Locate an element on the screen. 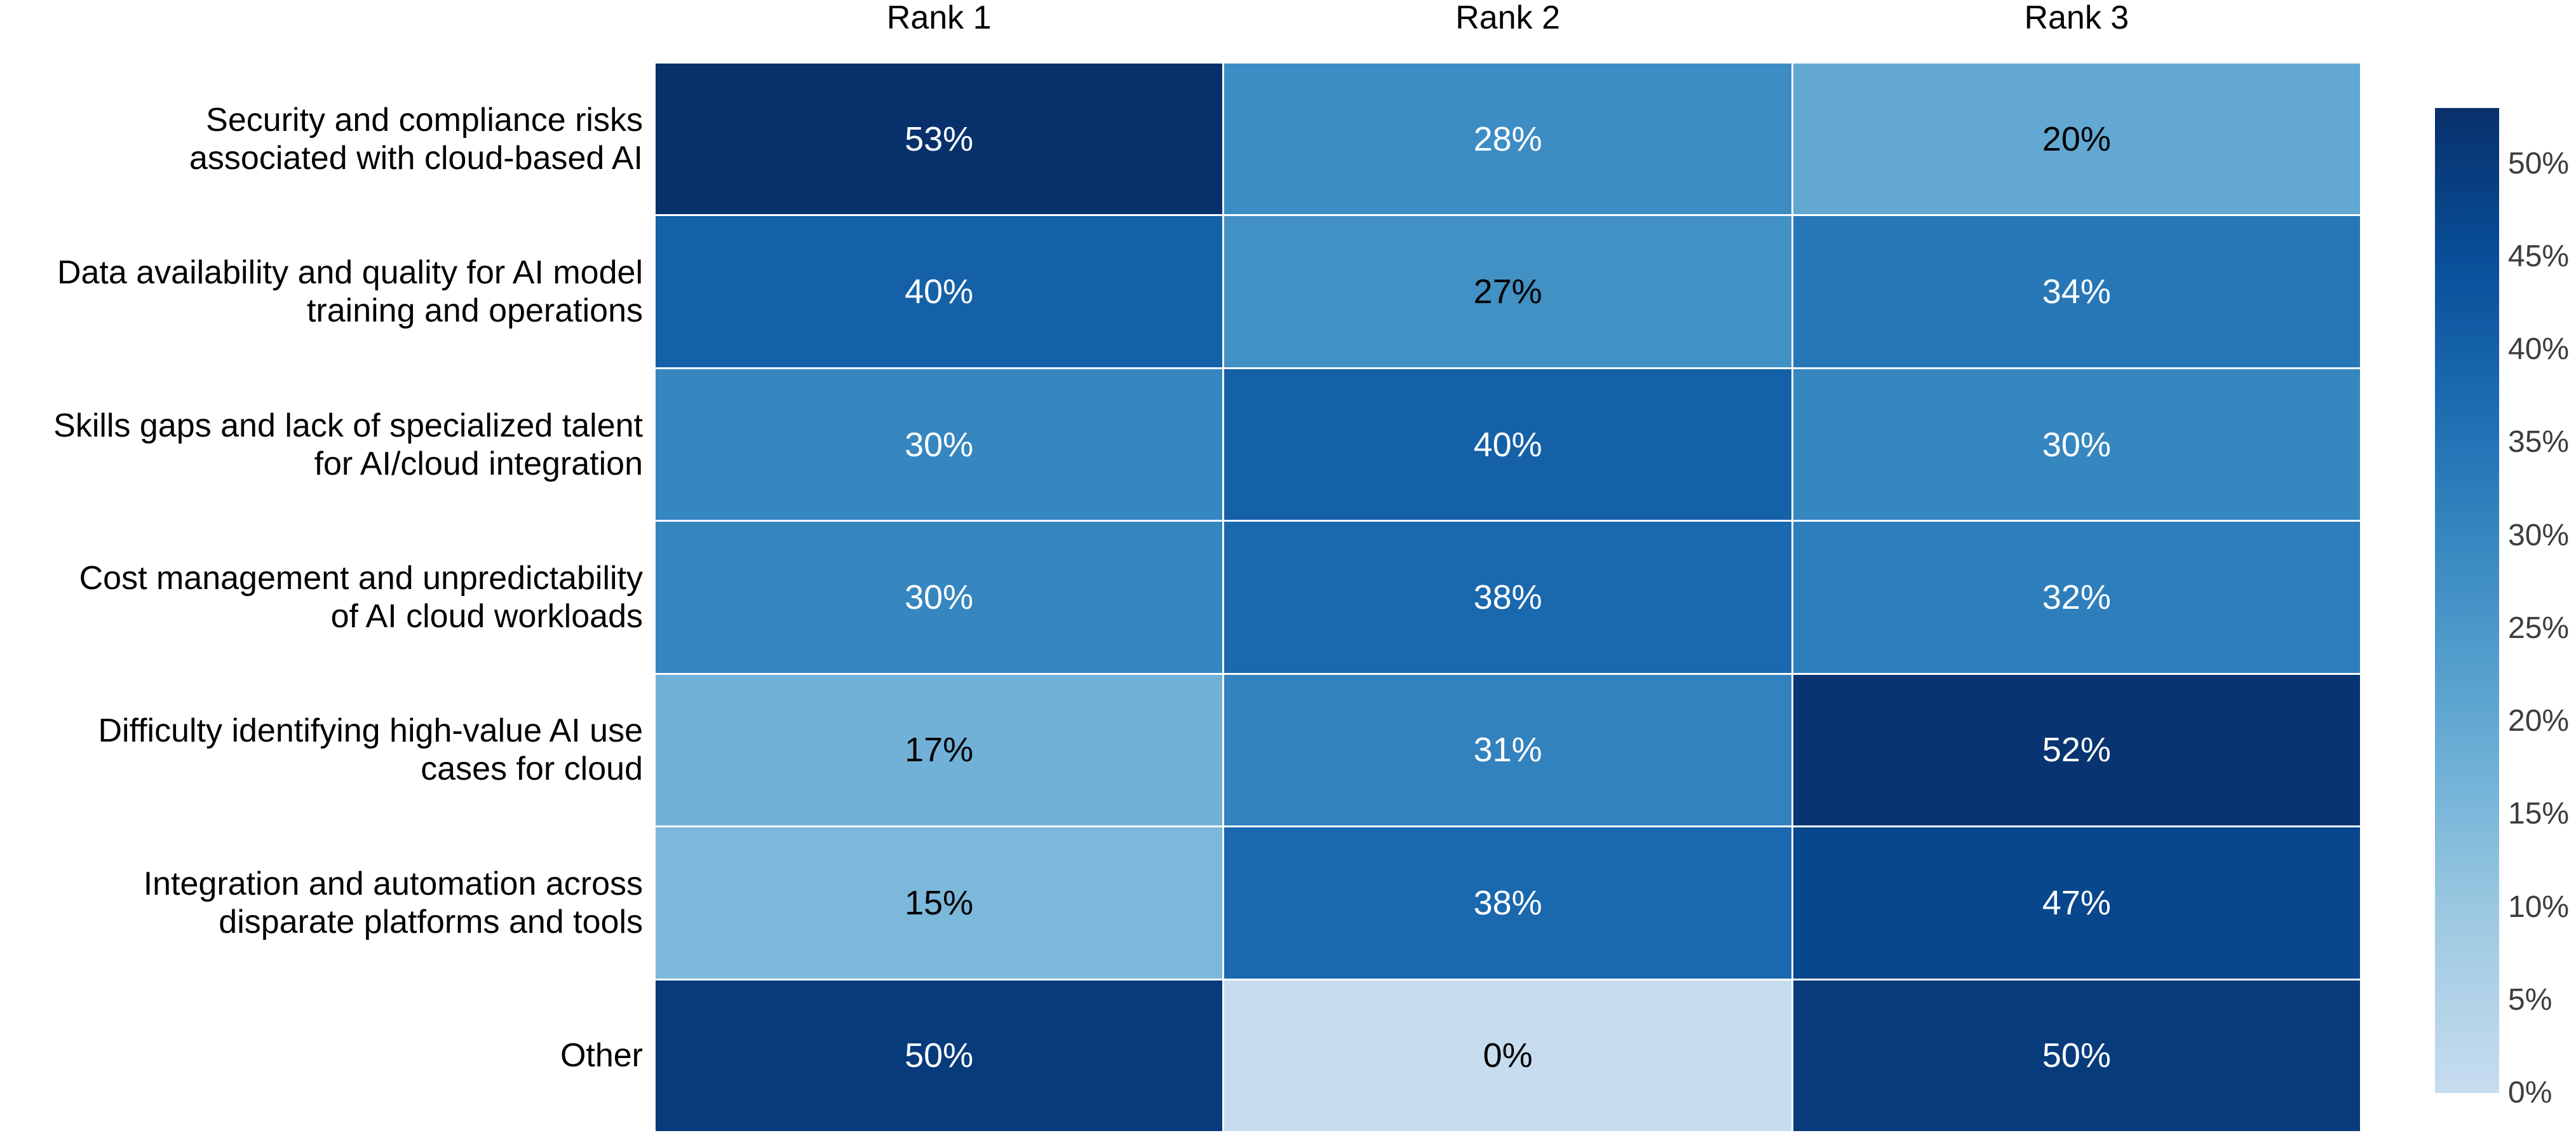 Image resolution: width=2576 pixels, height=1140 pixels. cell-value-label: 15% is located at coordinates (939, 902).